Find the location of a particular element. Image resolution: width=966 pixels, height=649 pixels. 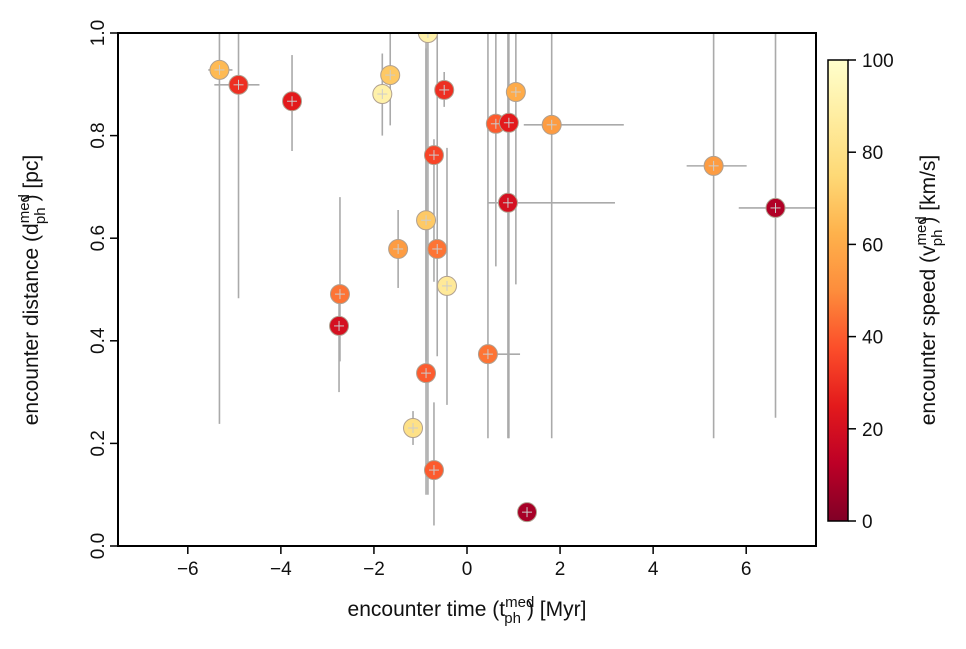

colorbar-tick-label: 0 is located at coordinates (867, 522).